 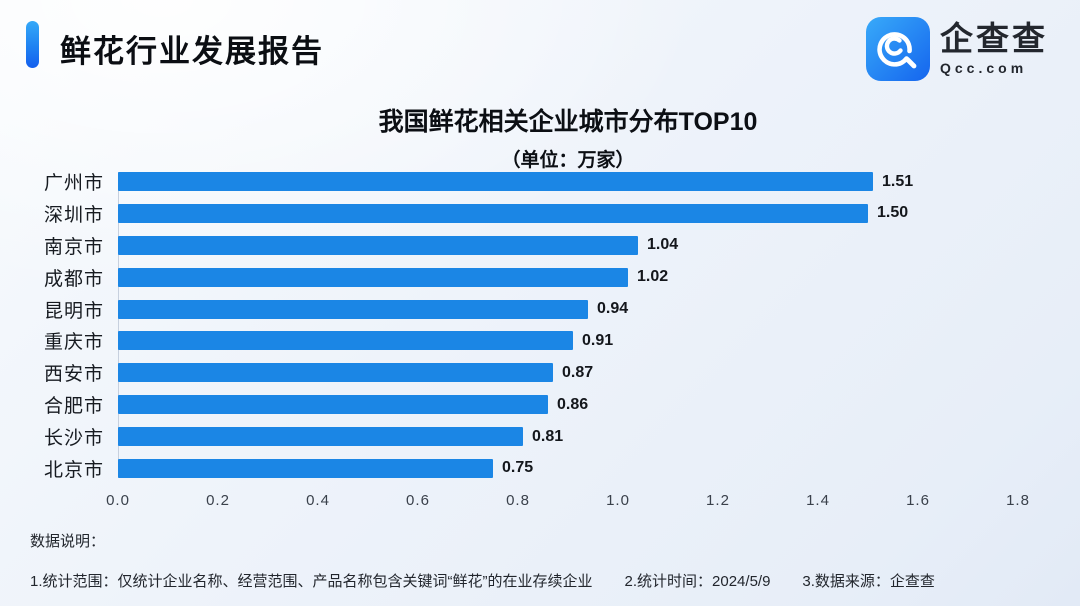 What do you see at coordinates (568, 160) in the screenshot?
I see `chart-subtitle: （单位：万家）` at bounding box center [568, 160].